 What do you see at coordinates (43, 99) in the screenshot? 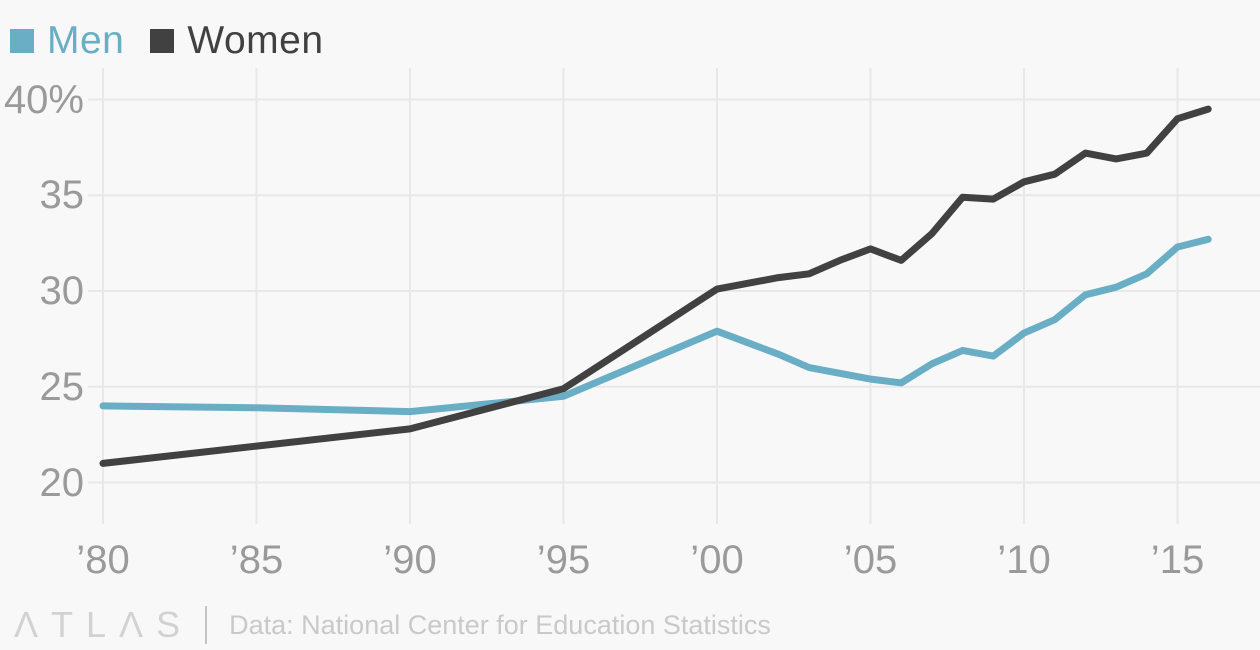
I see `y-tick-label: 40%` at bounding box center [43, 99].